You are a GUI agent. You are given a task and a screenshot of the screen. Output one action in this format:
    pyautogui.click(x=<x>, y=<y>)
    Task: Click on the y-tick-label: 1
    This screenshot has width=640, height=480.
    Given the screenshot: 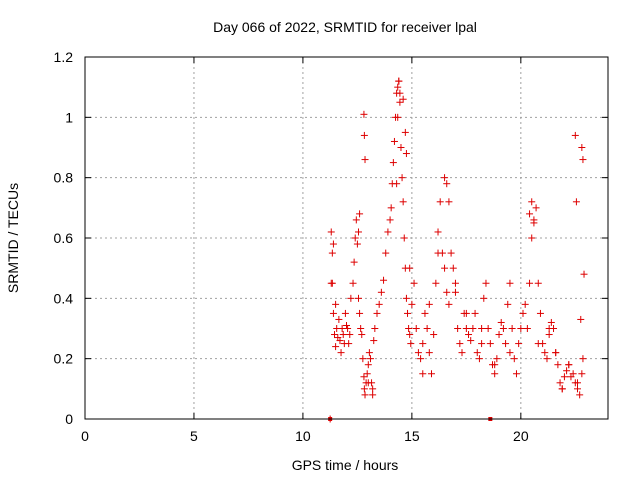 What is the action you would take?
    pyautogui.click(x=69, y=117)
    